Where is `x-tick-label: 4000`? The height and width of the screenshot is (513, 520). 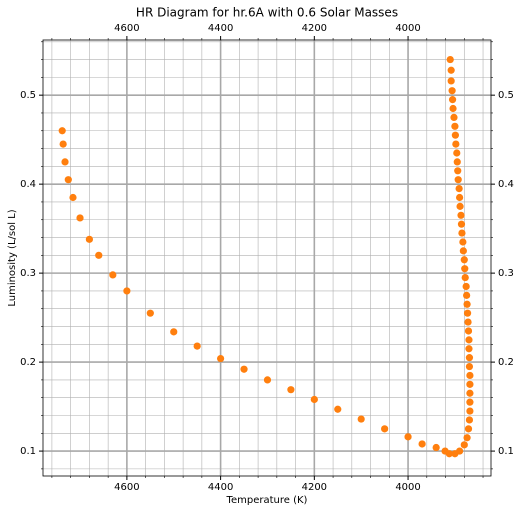
x-tick-label: 4000 is located at coordinates (407, 487).